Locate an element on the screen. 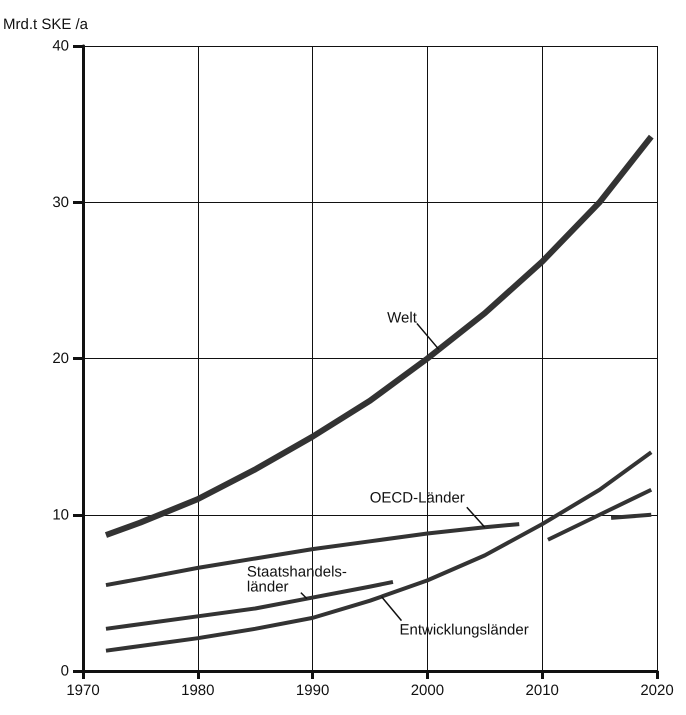  x-tick-label: 2020 is located at coordinates (657, 690).